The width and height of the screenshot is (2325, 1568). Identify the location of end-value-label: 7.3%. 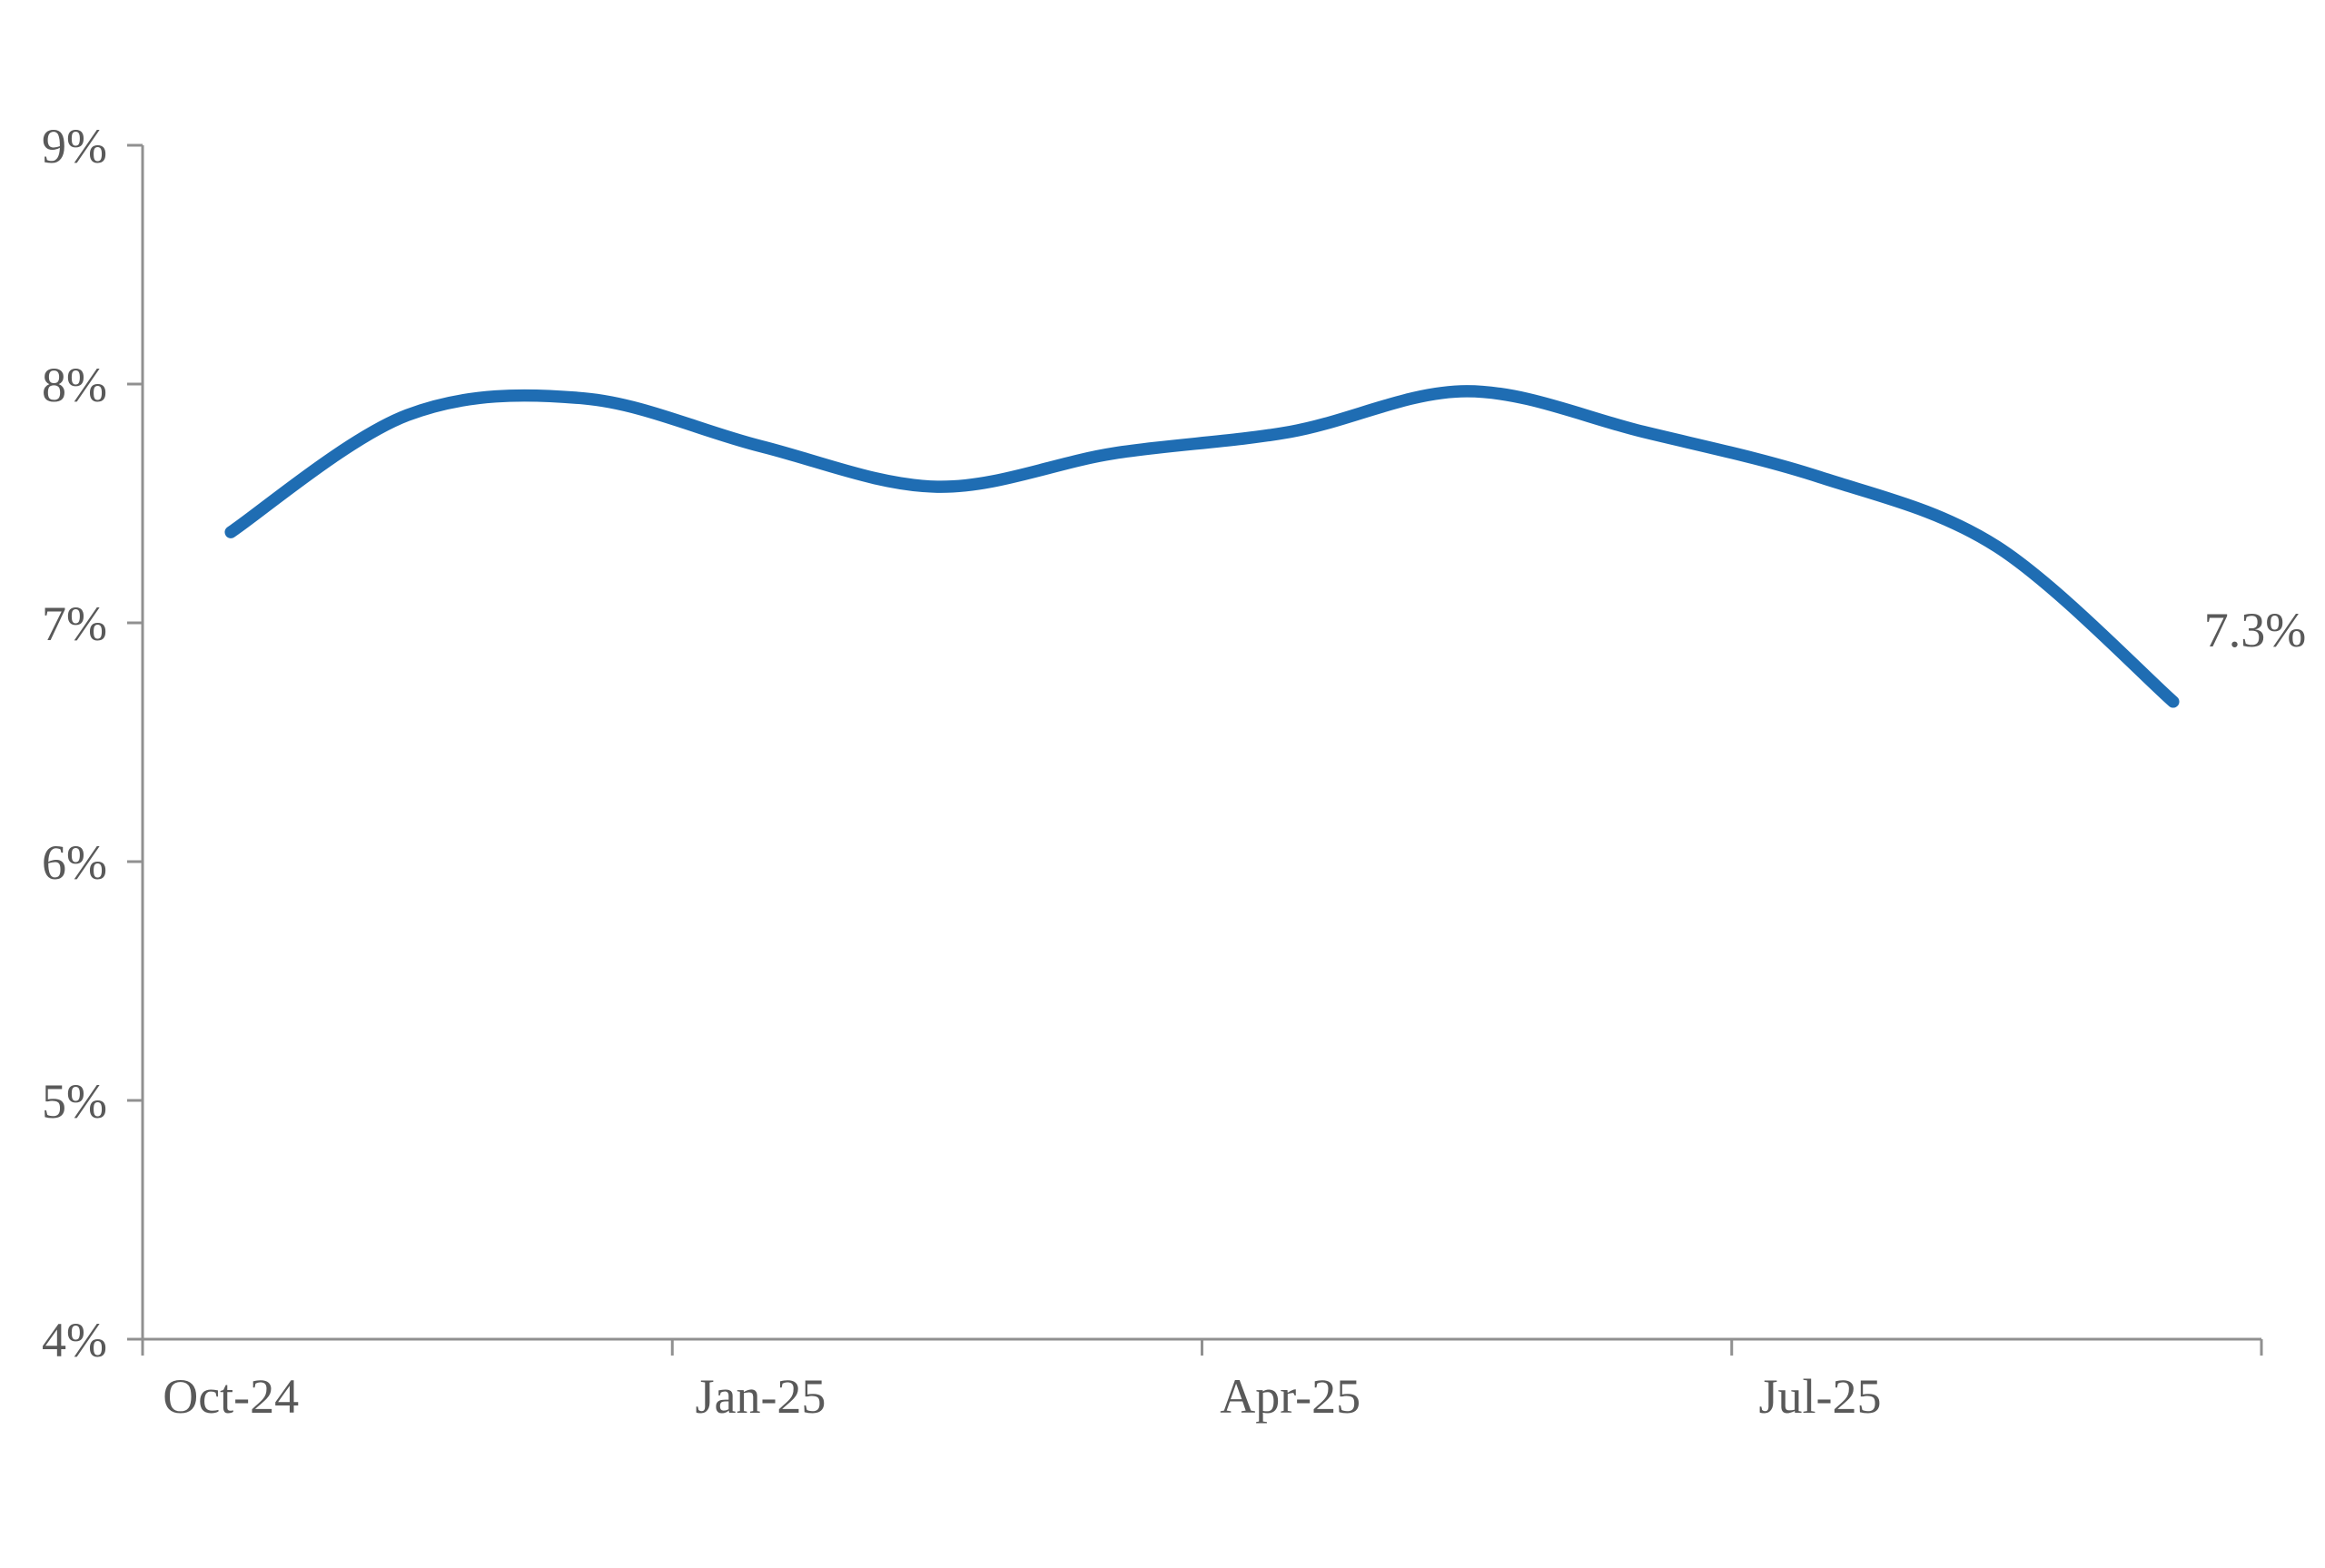
(2255, 630).